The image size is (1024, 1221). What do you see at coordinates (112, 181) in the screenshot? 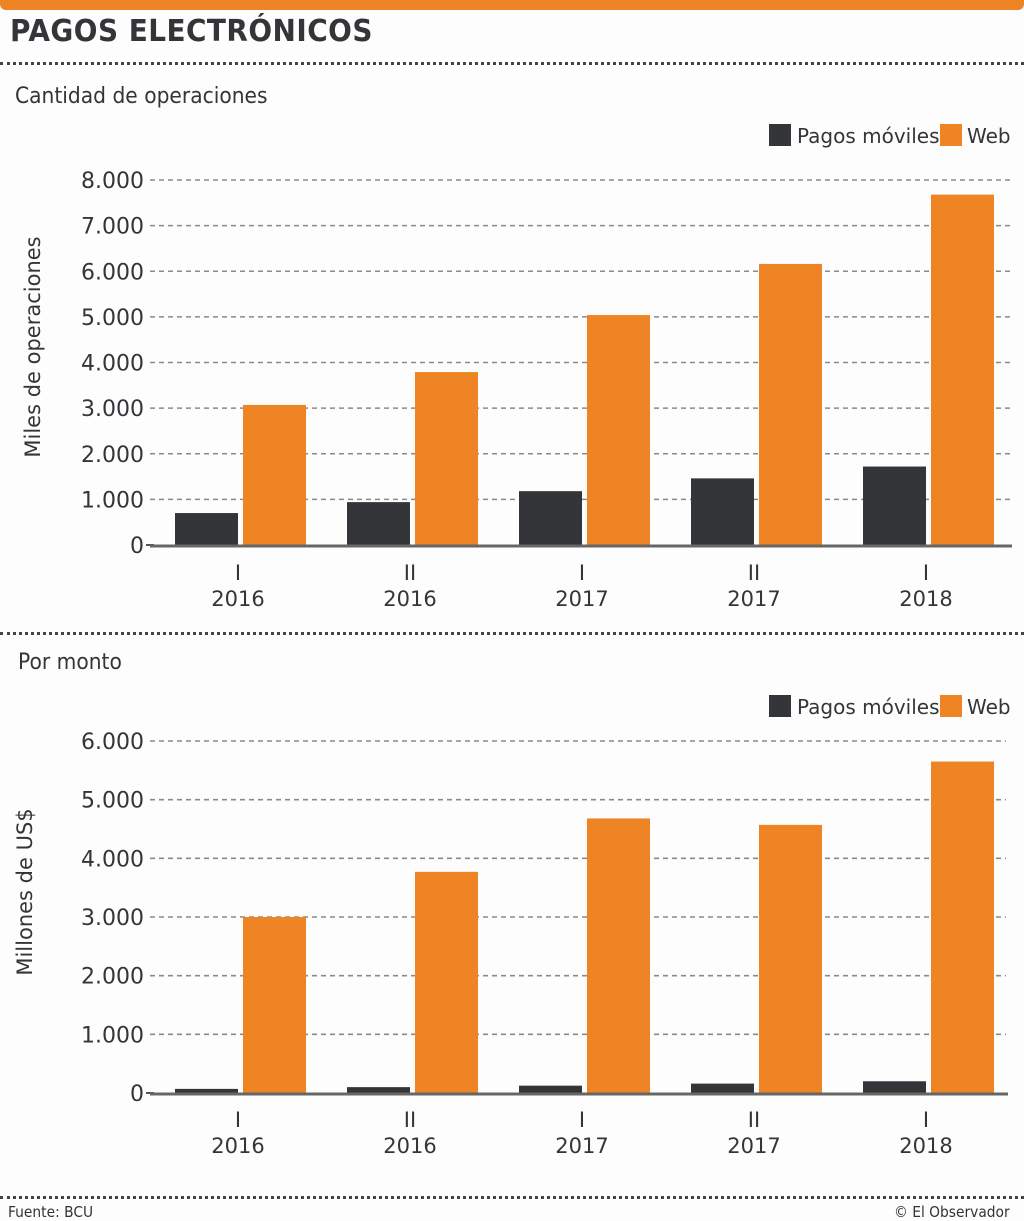
I see `y-tick-label: 8.000` at bounding box center [112, 181].